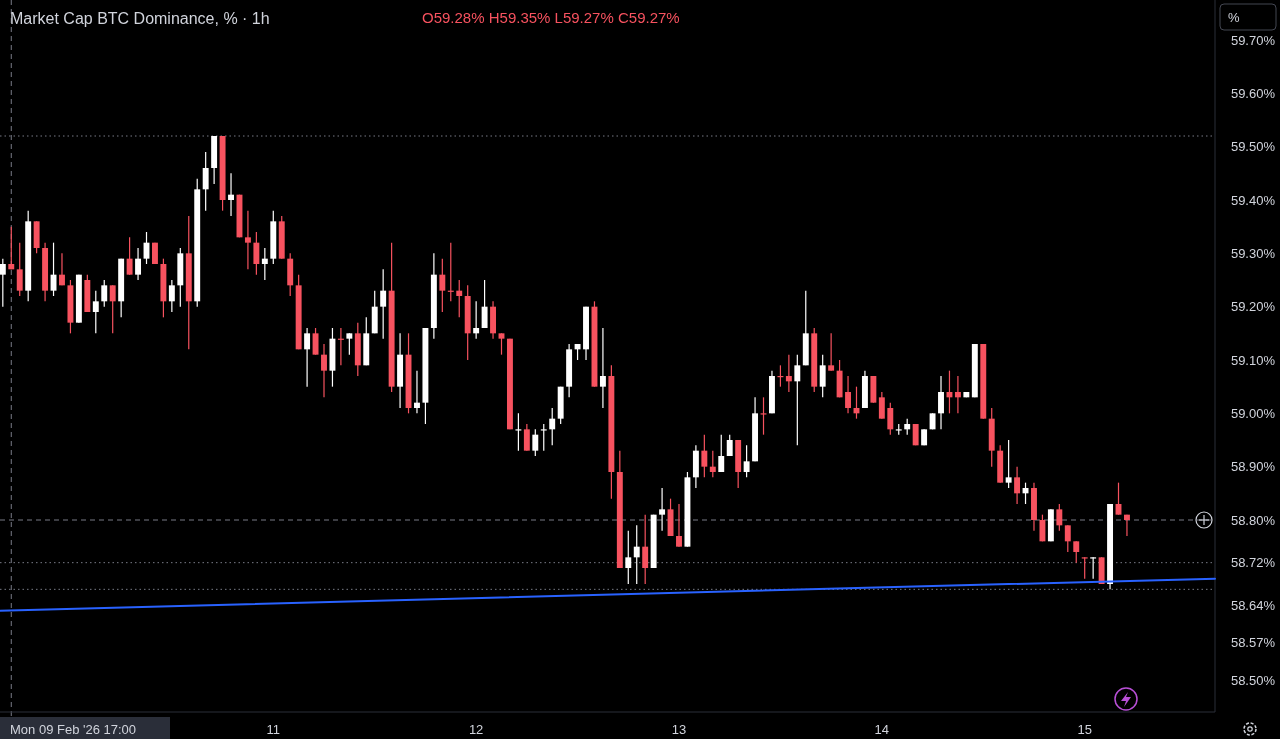 This screenshot has height=739, width=1280. I want to click on y-tick-label: 59.60%, so click(1253, 93).